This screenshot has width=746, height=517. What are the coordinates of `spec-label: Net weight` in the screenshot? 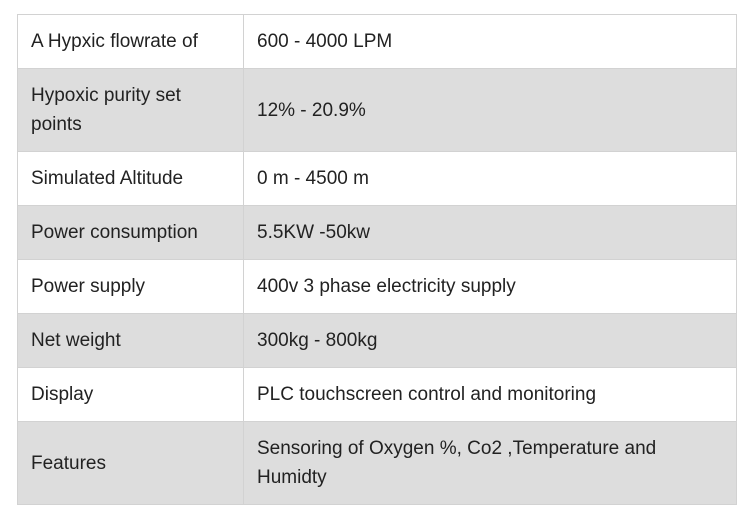 It's located at (130, 340).